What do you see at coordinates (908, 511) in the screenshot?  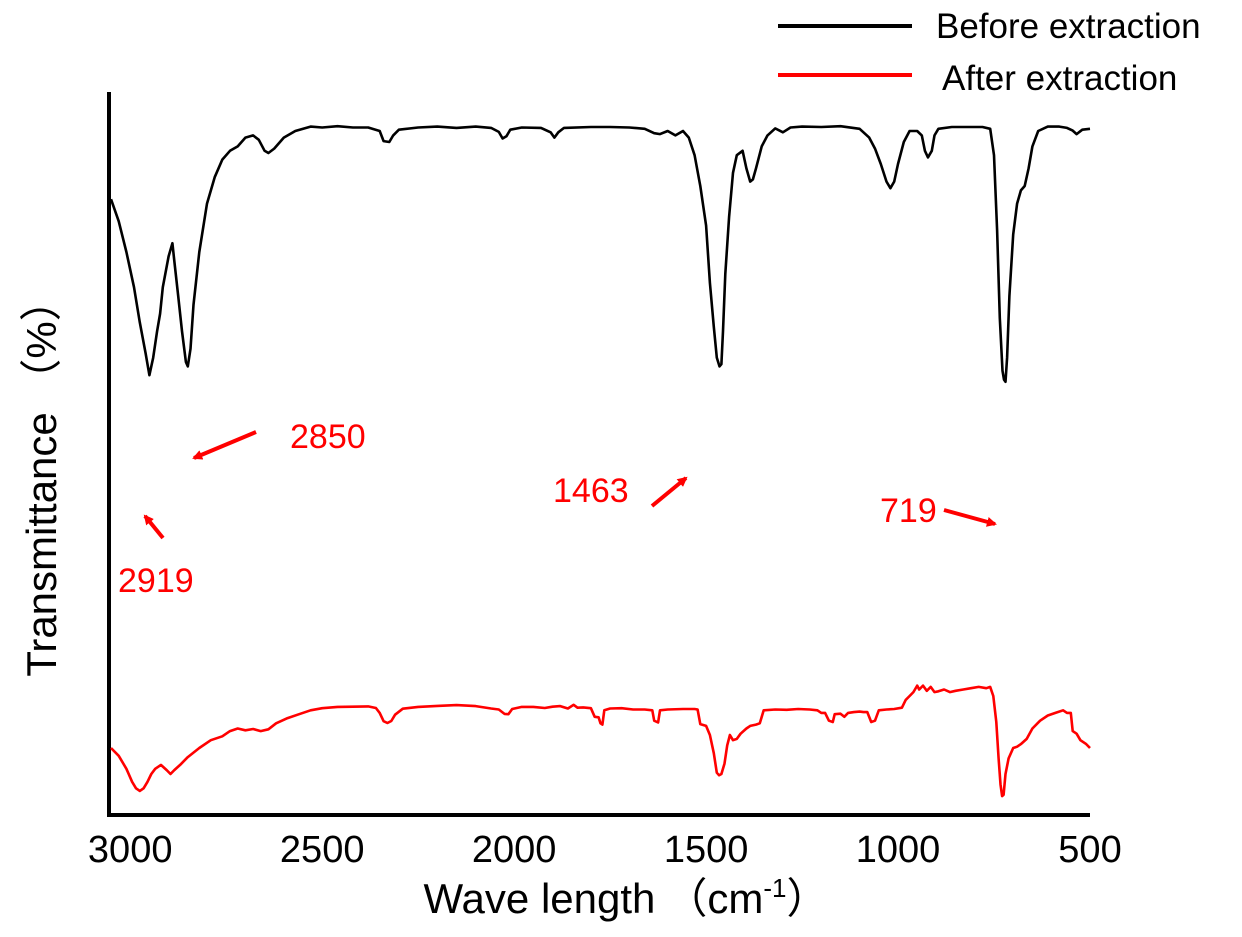 I see `annotation-label-719: 719` at bounding box center [908, 511].